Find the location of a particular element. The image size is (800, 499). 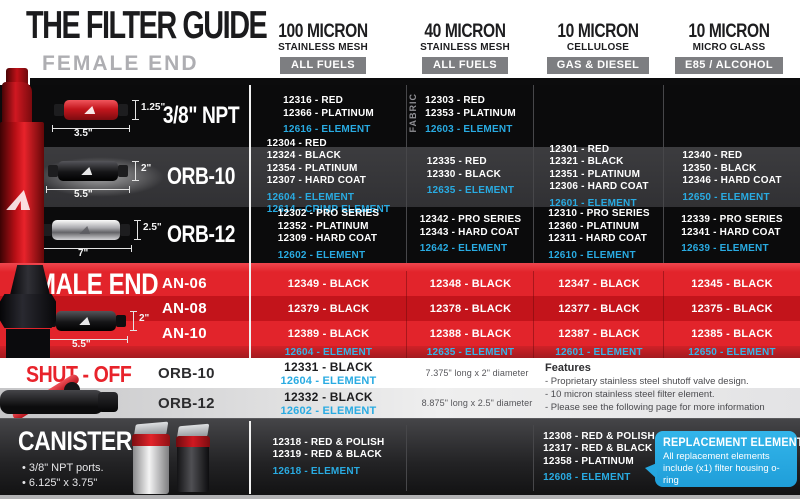

part-cell: 12349 - BLACK is located at coordinates (328, 283).